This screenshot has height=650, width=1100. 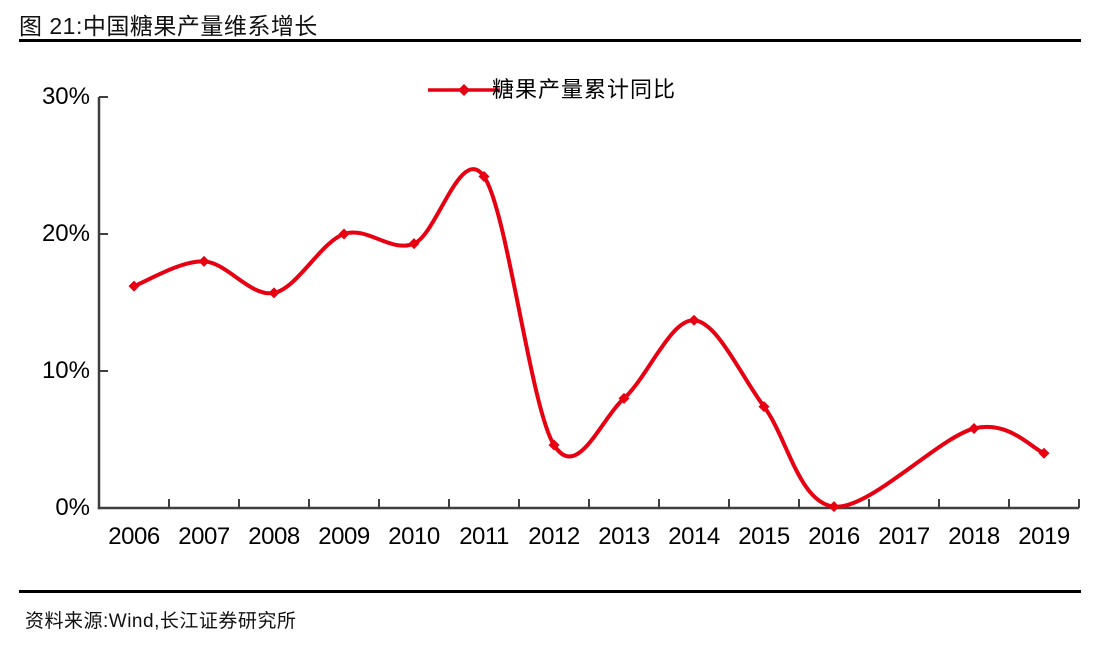 What do you see at coordinates (161, 621) in the screenshot?
I see `source-note: 资料来源:Wind,长江证券研究所` at bounding box center [161, 621].